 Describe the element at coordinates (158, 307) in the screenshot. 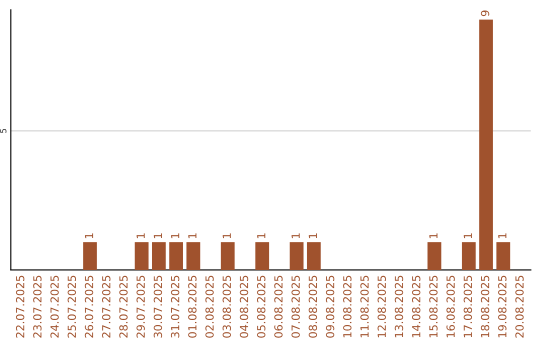

I see `x-tick-label: 30.07.2025` at that location.